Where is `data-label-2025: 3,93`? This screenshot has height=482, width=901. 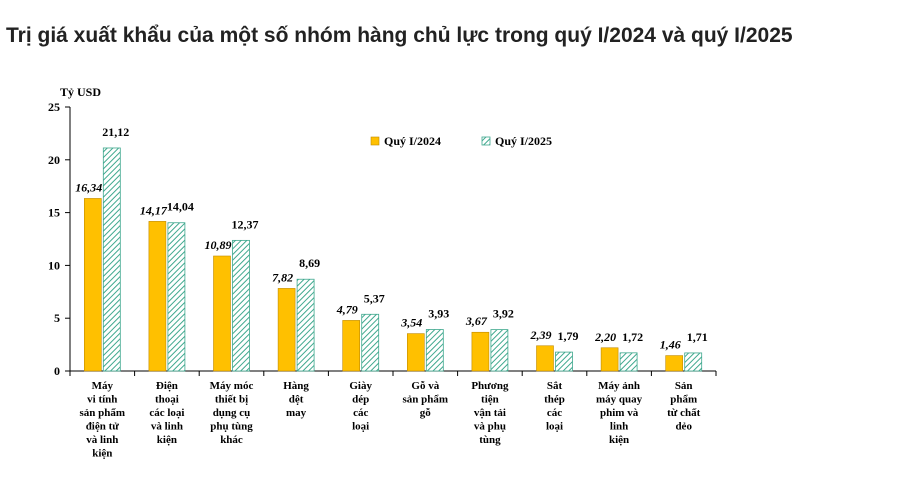
data-label-2025: 3,93 is located at coordinates (438, 313).